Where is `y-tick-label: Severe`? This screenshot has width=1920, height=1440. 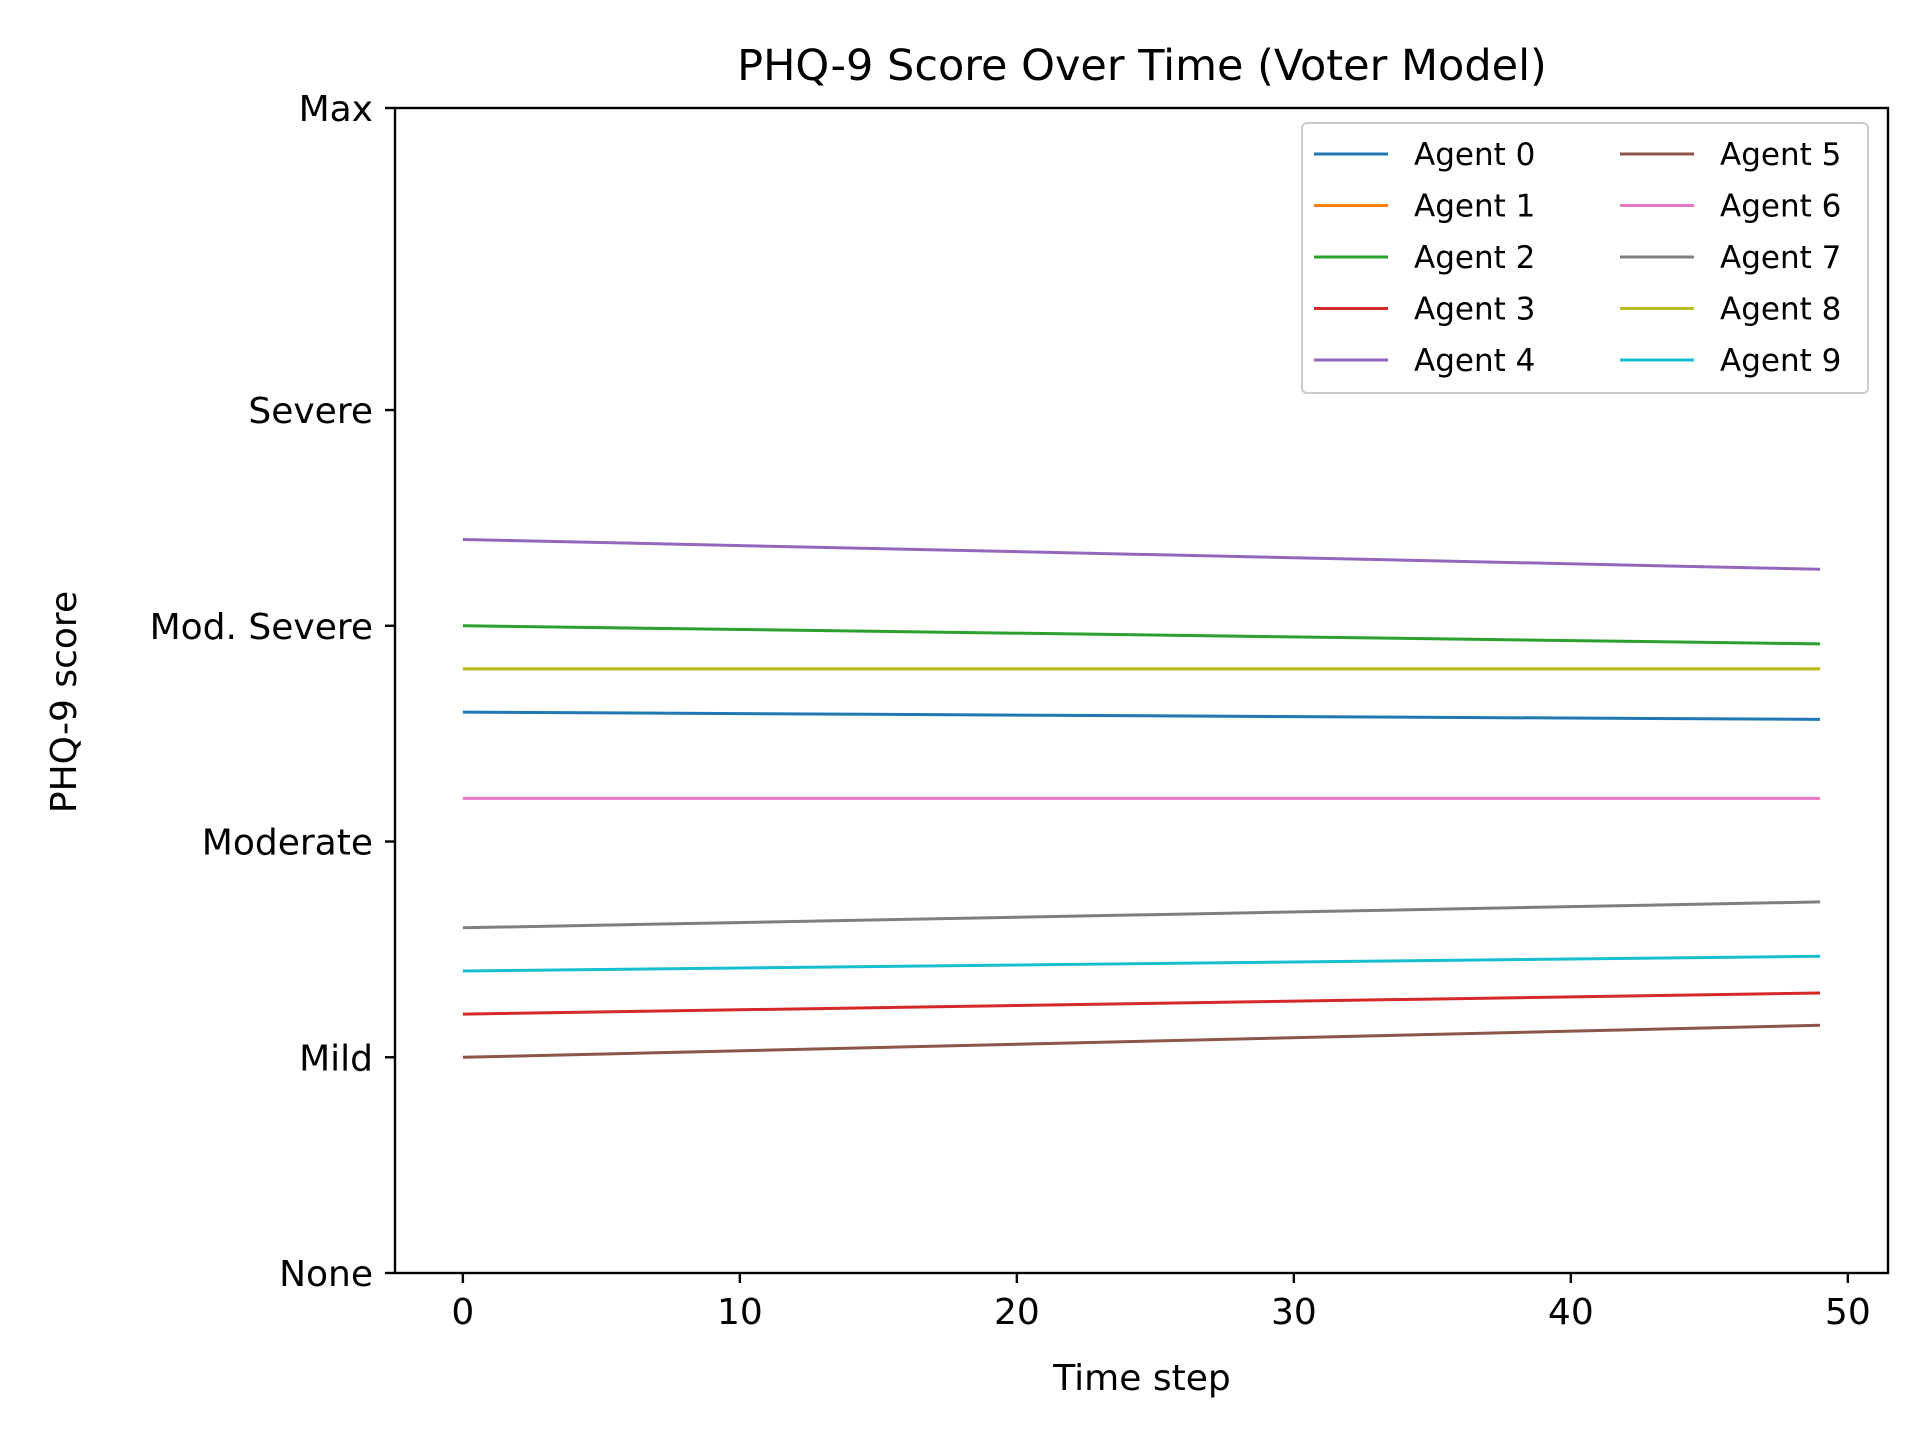
y-tick-label: Severe is located at coordinates (310, 411).